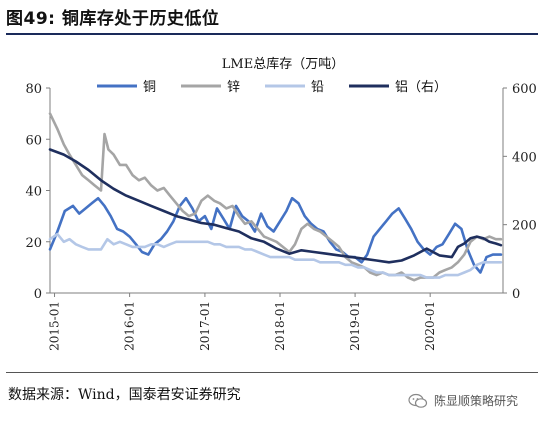 This screenshot has width=550, height=427. I want to click on x-tick-label: 2015-01, so click(55, 326).